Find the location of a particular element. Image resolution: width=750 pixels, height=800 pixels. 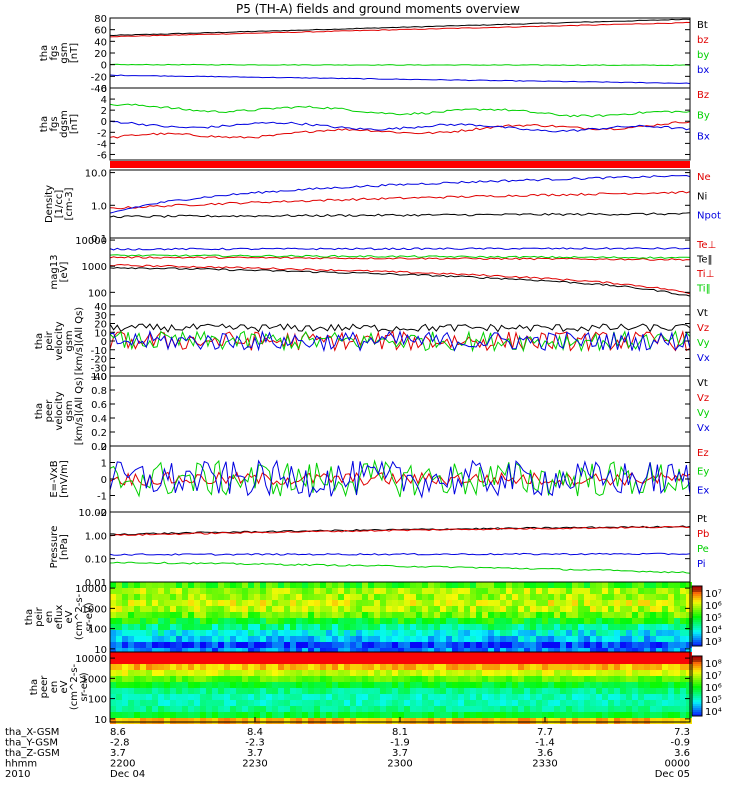

y-label-line: fgs is located at coordinates (54, 123).